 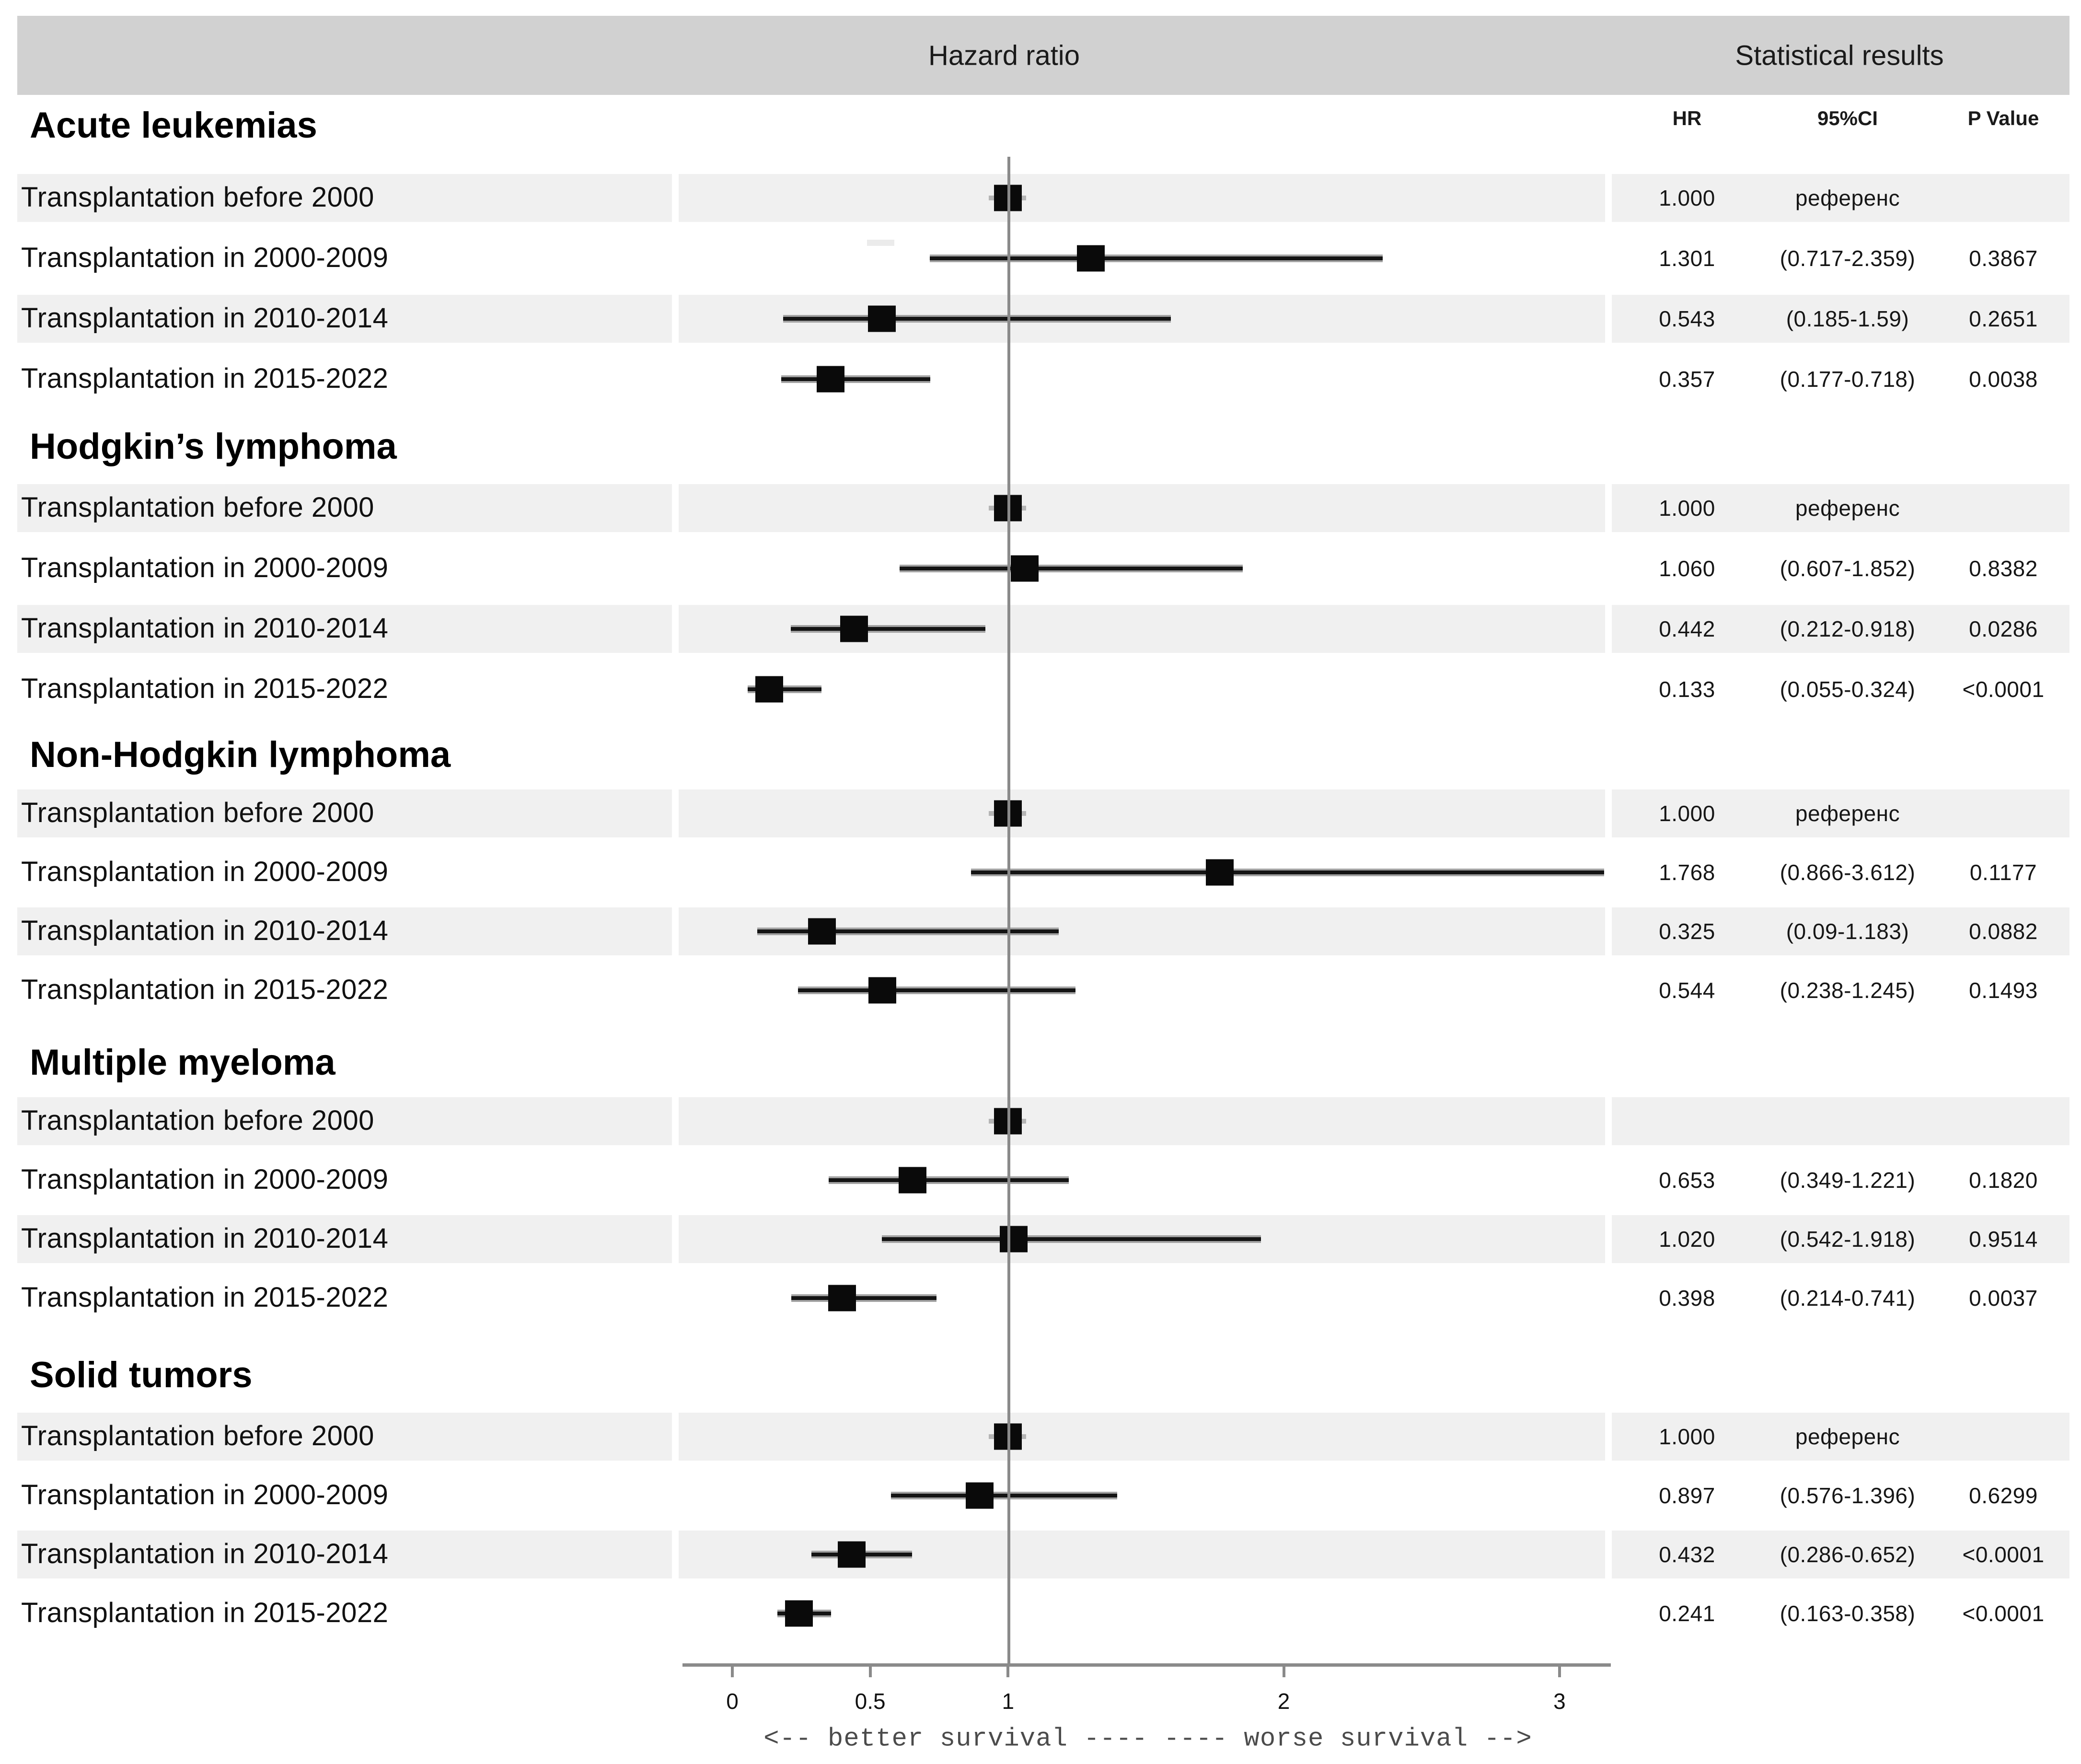 I want to click on stat-ci-hodgkin-s-lymphoma-row-2: (0.212-0.918), so click(x=1848, y=628).